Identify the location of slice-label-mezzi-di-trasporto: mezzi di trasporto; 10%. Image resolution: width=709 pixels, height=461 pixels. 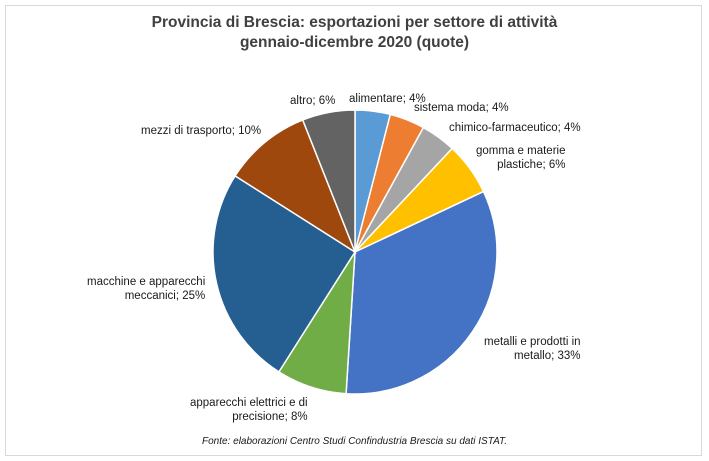
(201, 131).